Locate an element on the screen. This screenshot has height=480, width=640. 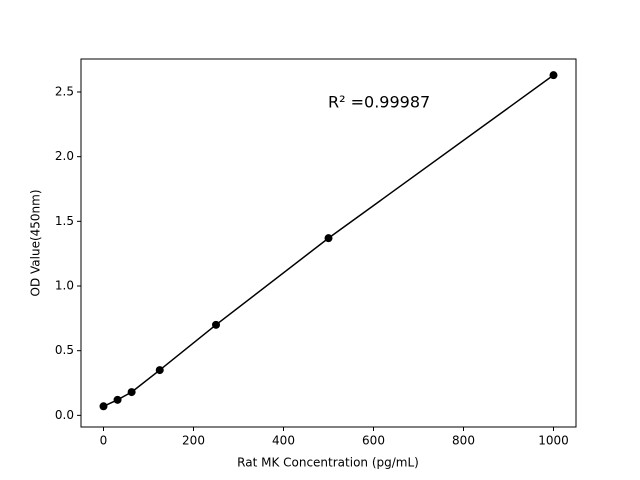
x-tick-label: 400 is located at coordinates (283, 441).